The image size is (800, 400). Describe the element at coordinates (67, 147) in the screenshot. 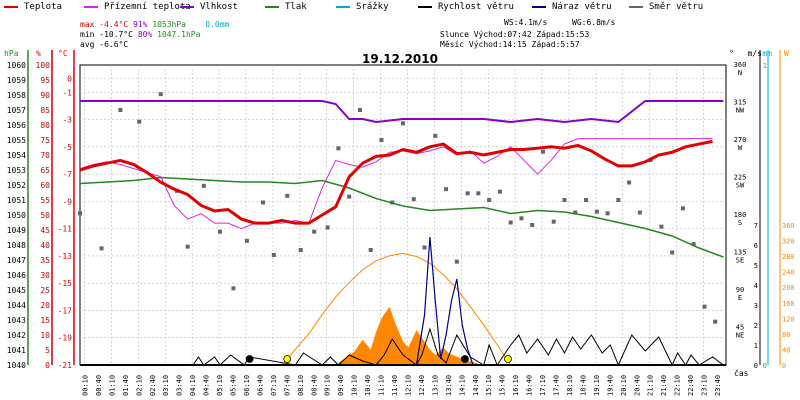

I see `temperature-tick-label: -5` at that location.